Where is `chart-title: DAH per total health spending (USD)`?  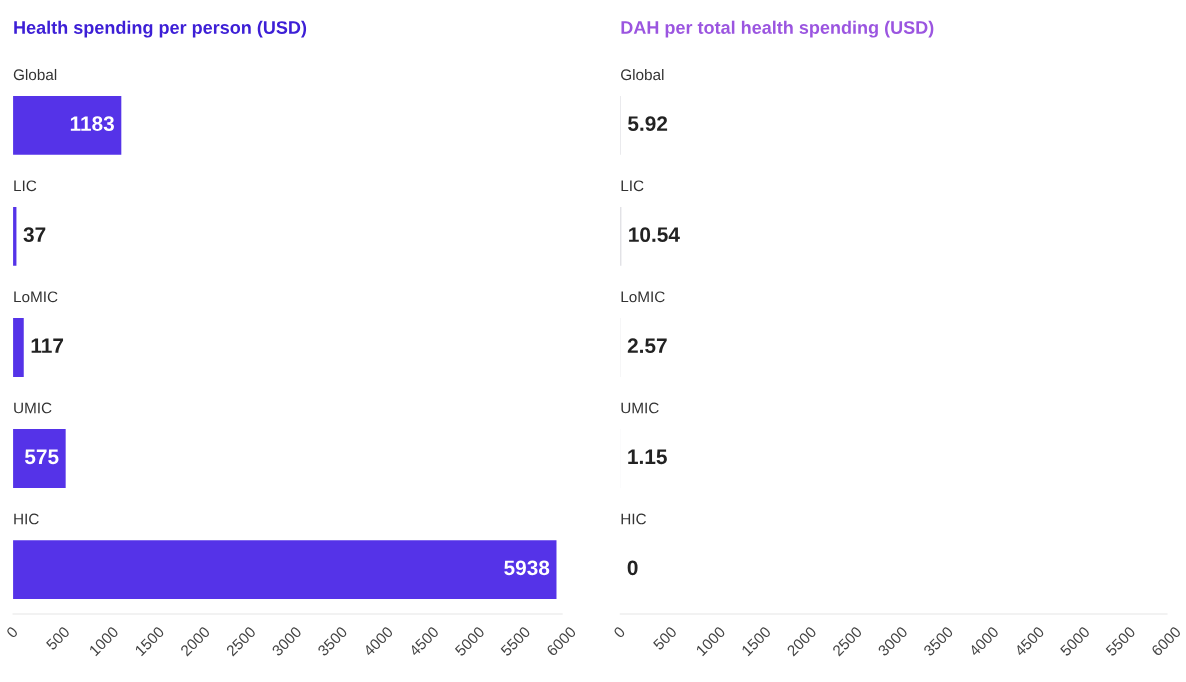 chart-title: DAH per total health spending (USD) is located at coordinates (777, 29).